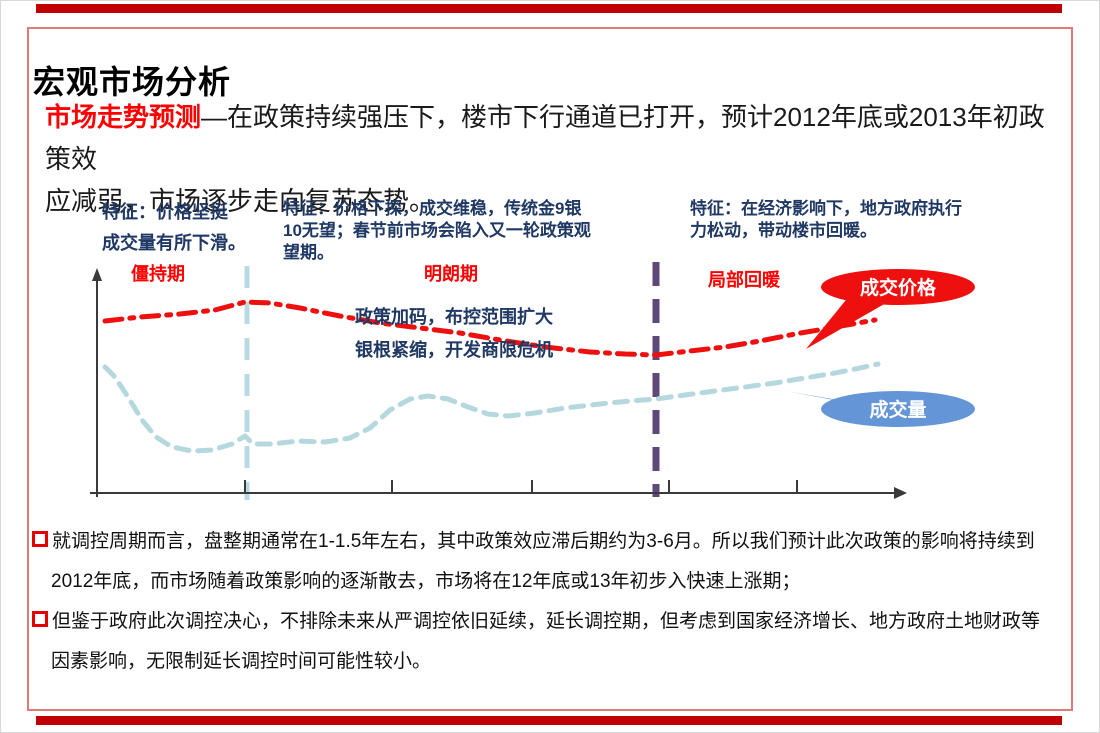  What do you see at coordinates (158, 274) in the screenshot?
I see `phase-label-stalemate: 僵持期` at bounding box center [158, 274].